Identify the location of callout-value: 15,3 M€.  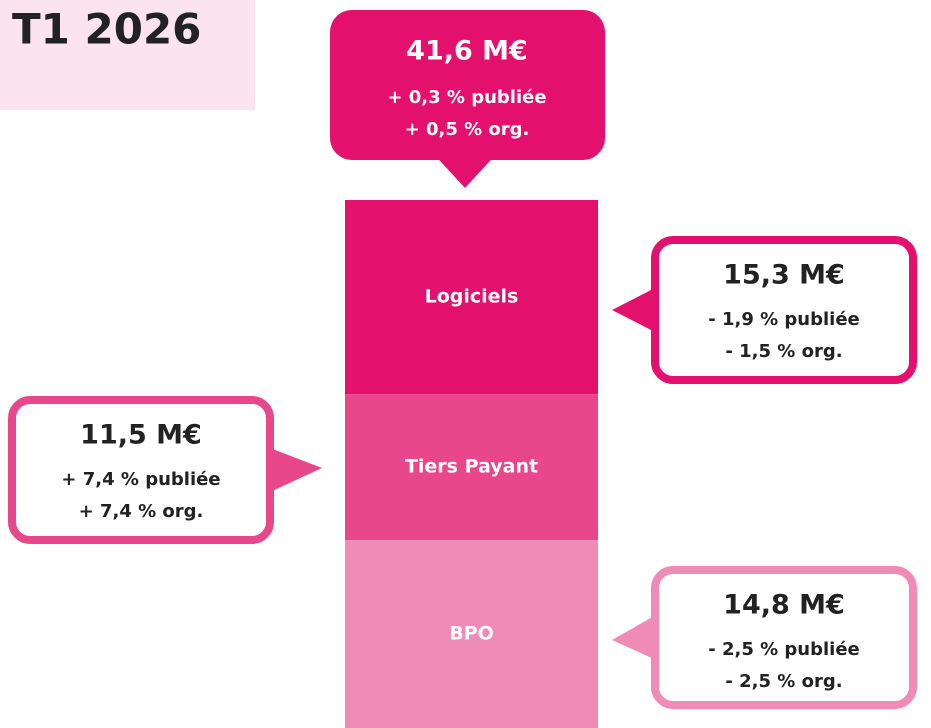
(784, 275).